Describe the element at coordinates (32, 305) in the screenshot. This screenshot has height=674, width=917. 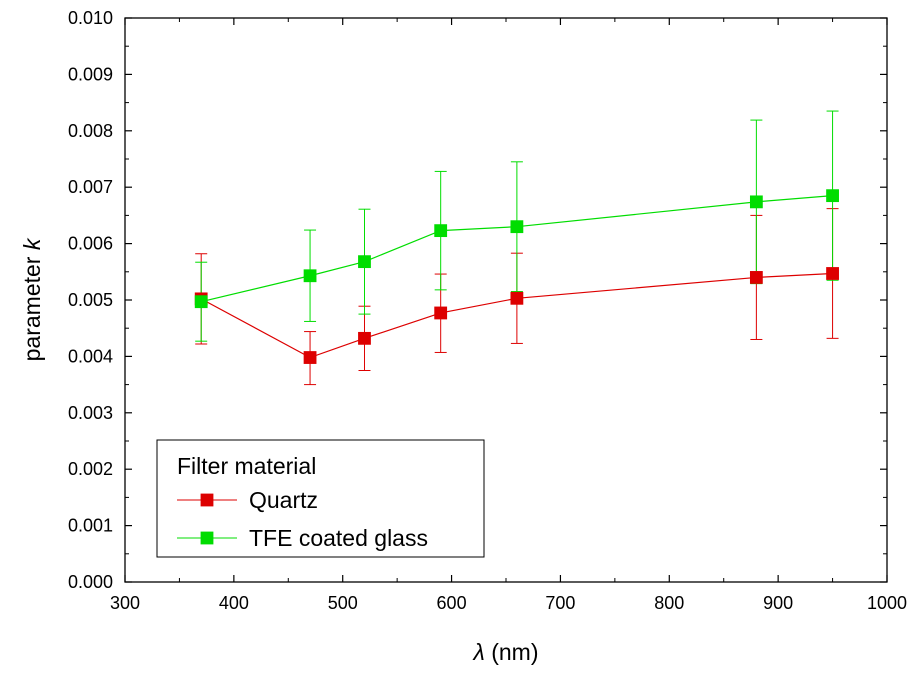
I see `y-axis-label-text: parameter` at that location.